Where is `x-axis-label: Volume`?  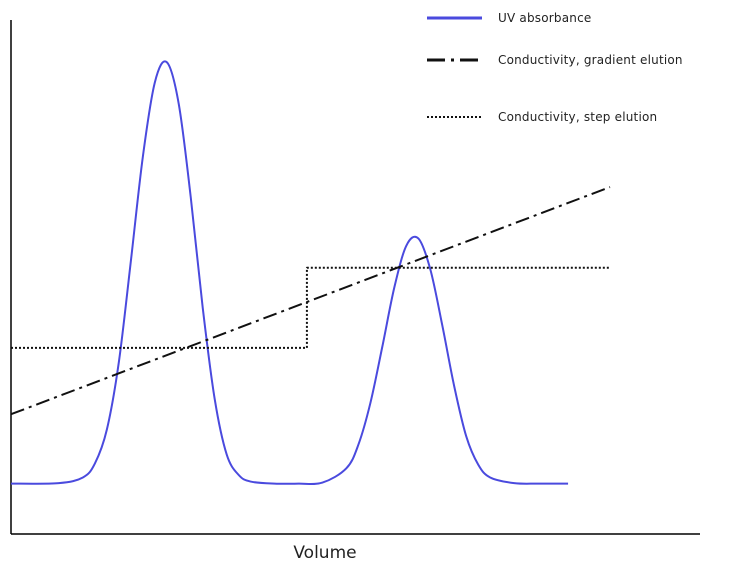
x-axis-label: Volume is located at coordinates (324, 553).